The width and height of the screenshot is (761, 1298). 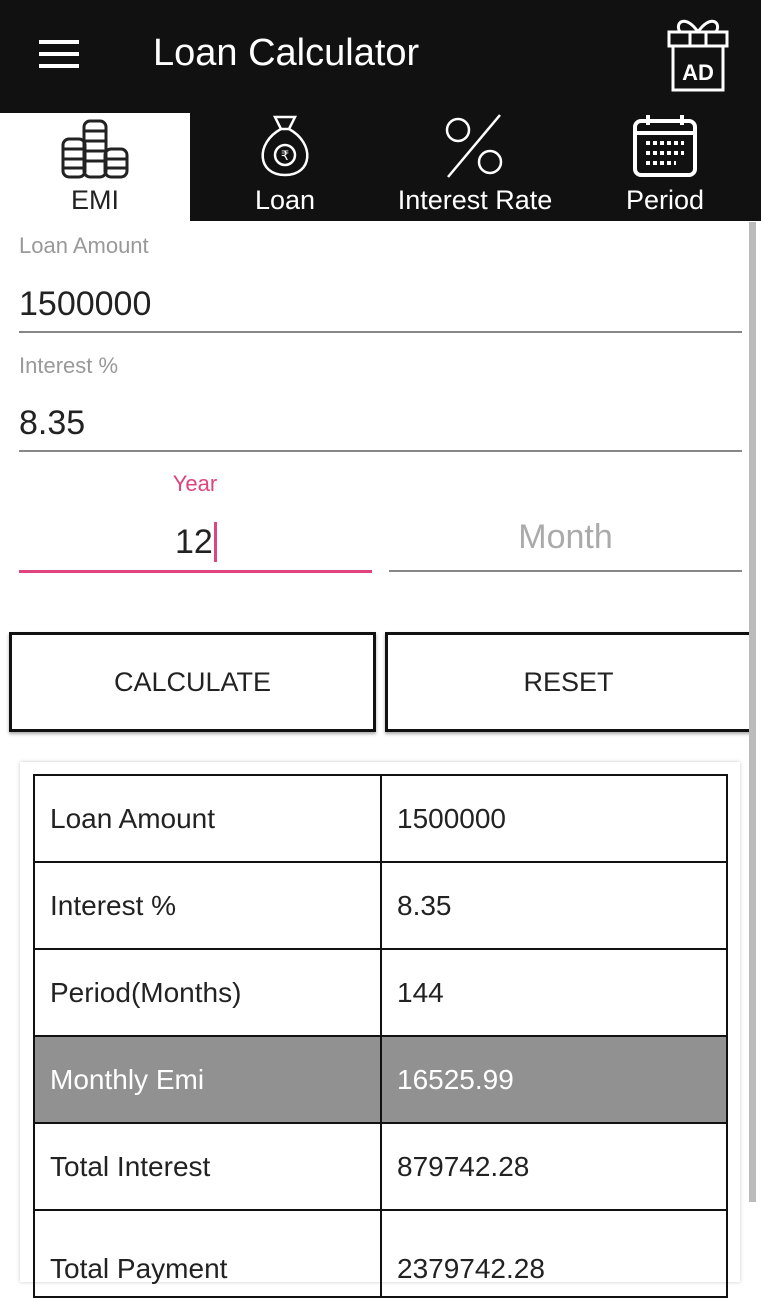 I want to click on percent-icon, so click(x=474, y=146).